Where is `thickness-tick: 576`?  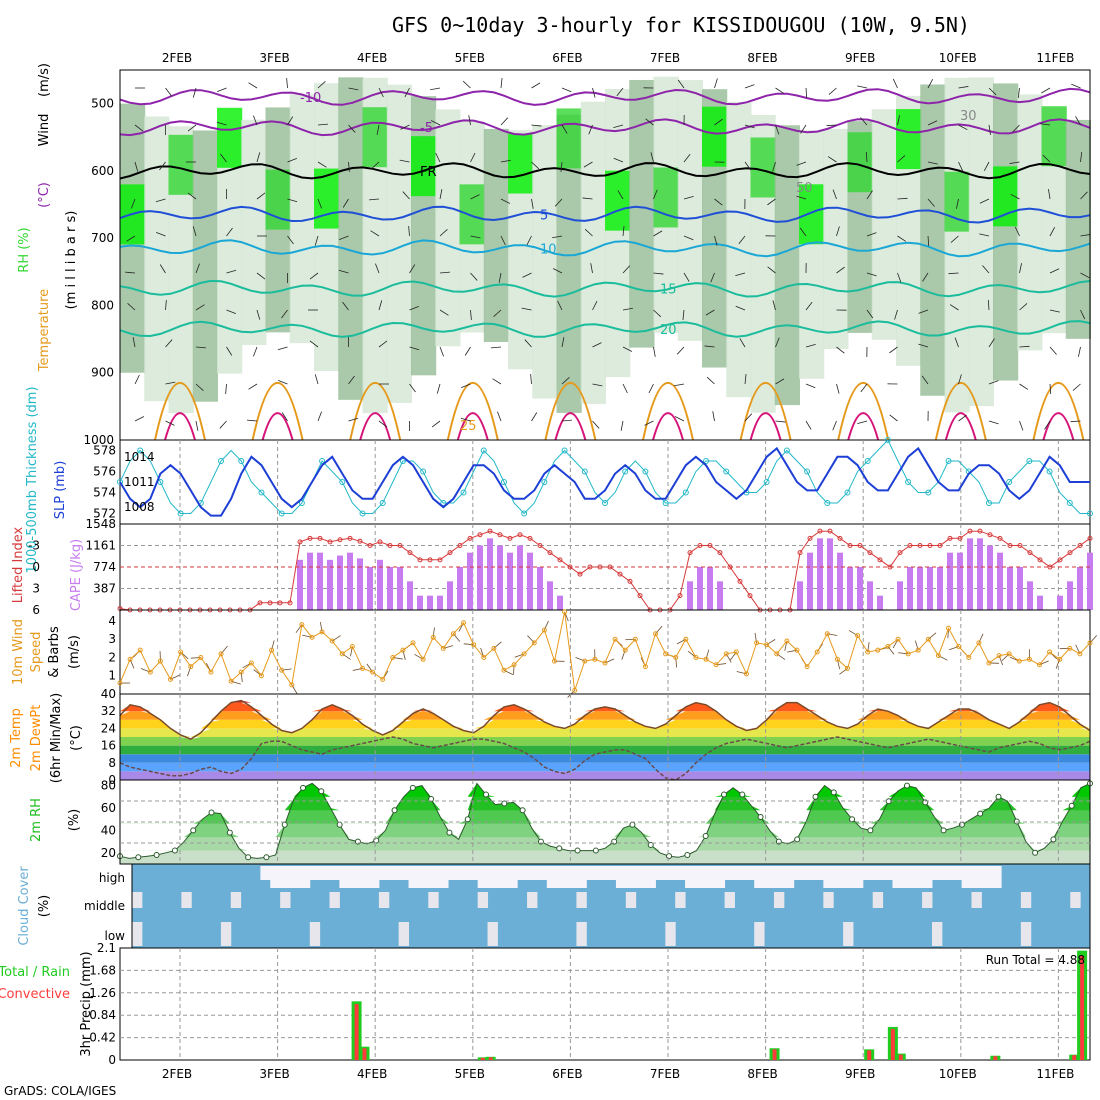 thickness-tick: 576 is located at coordinates (104, 472).